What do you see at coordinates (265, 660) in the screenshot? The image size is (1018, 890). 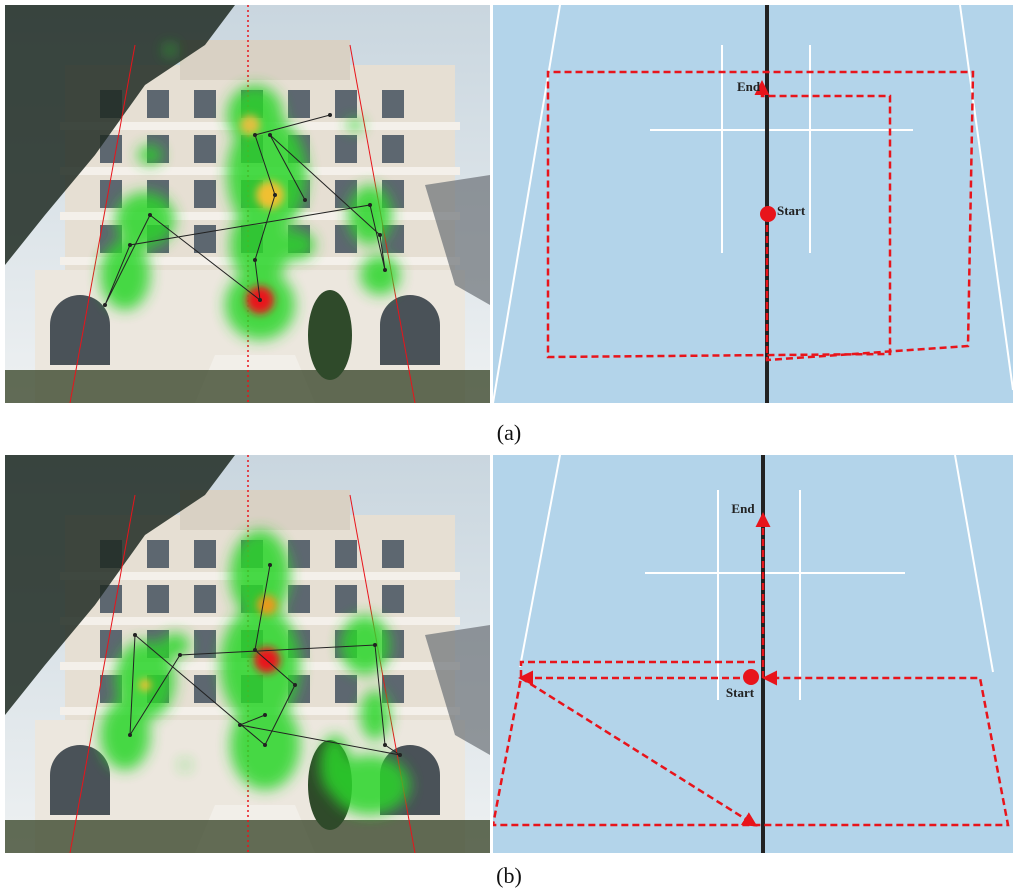 I see `gaze-path` at bounding box center [265, 660].